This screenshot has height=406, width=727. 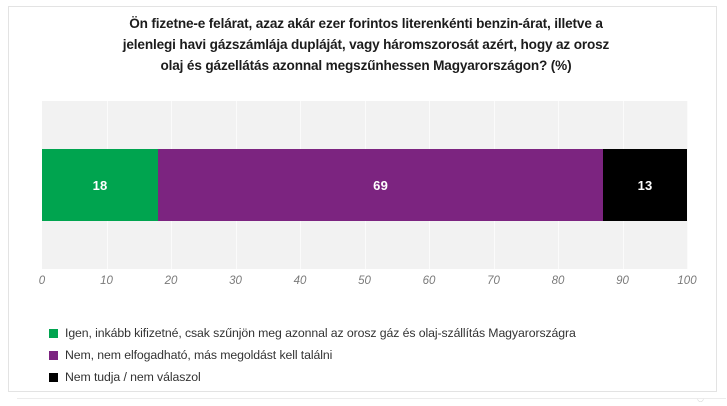 What do you see at coordinates (133, 377) in the screenshot?
I see `legend-label: Nem tudja / nem válaszol` at bounding box center [133, 377].